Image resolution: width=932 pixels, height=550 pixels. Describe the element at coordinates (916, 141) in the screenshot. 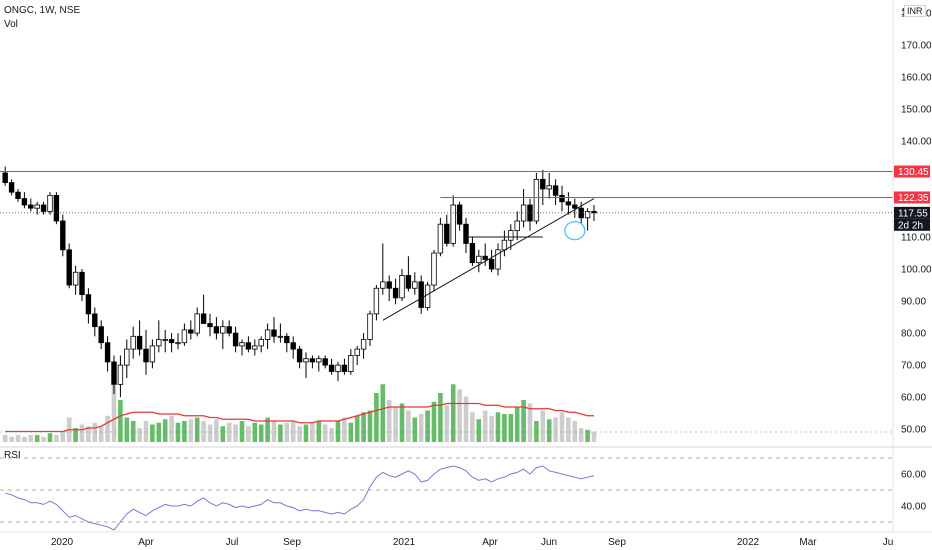

I see `price-tick-label: 140.00` at that location.